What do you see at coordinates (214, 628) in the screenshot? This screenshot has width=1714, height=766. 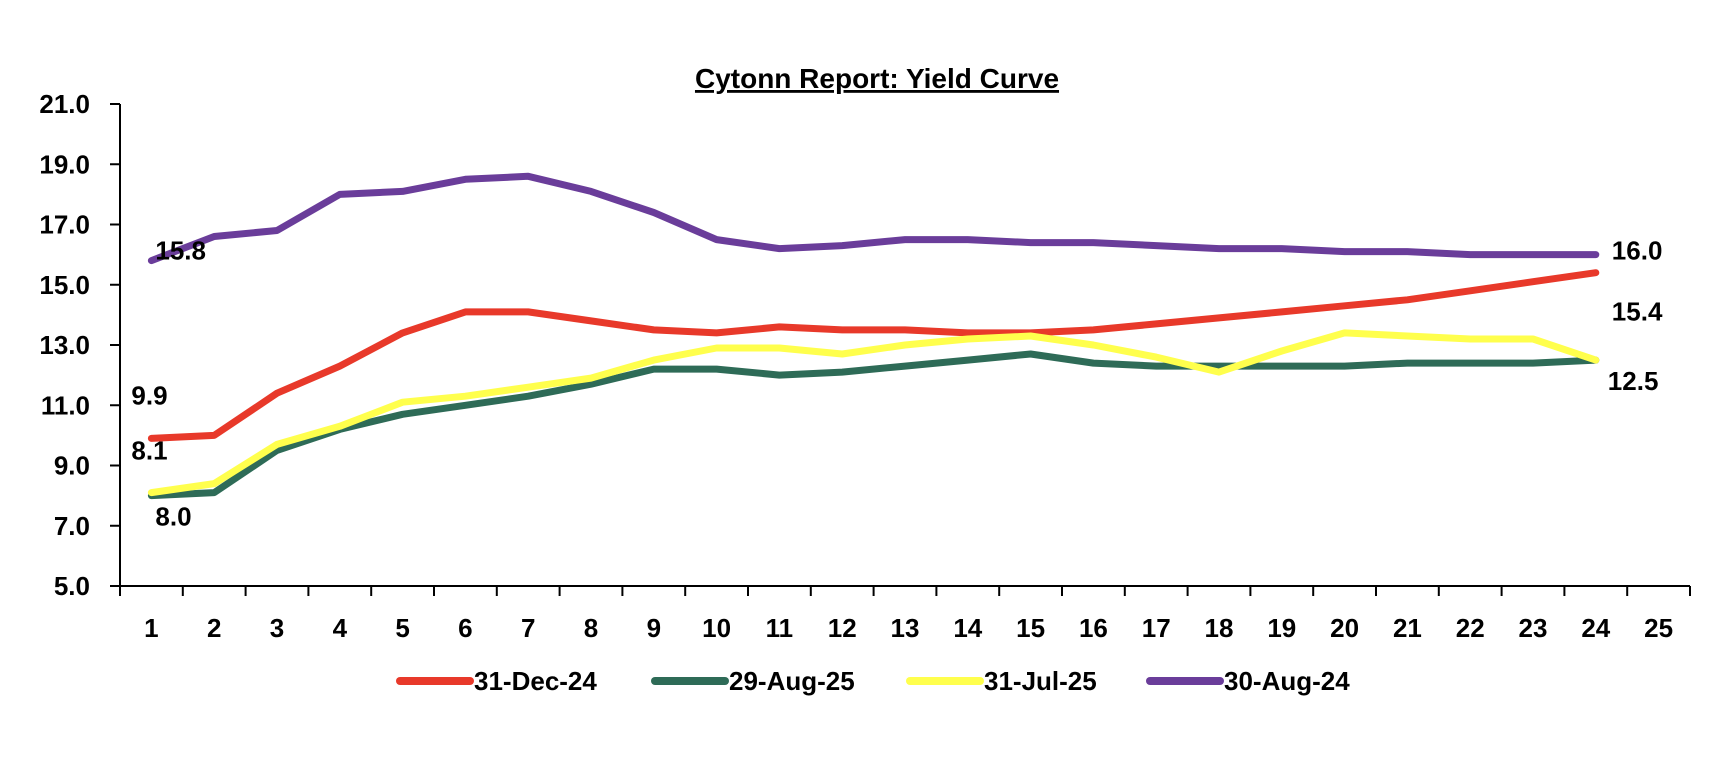 I see `x-tick-label: 2` at bounding box center [214, 628].